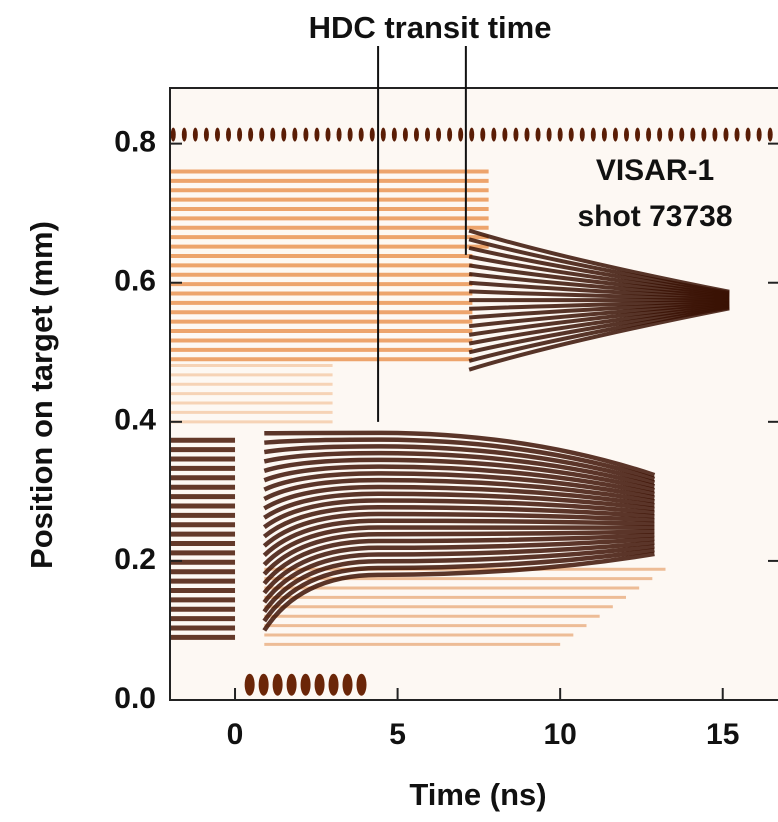  What do you see at coordinates (235, 734) in the screenshot?
I see `x-tick-label: 0` at bounding box center [235, 734].